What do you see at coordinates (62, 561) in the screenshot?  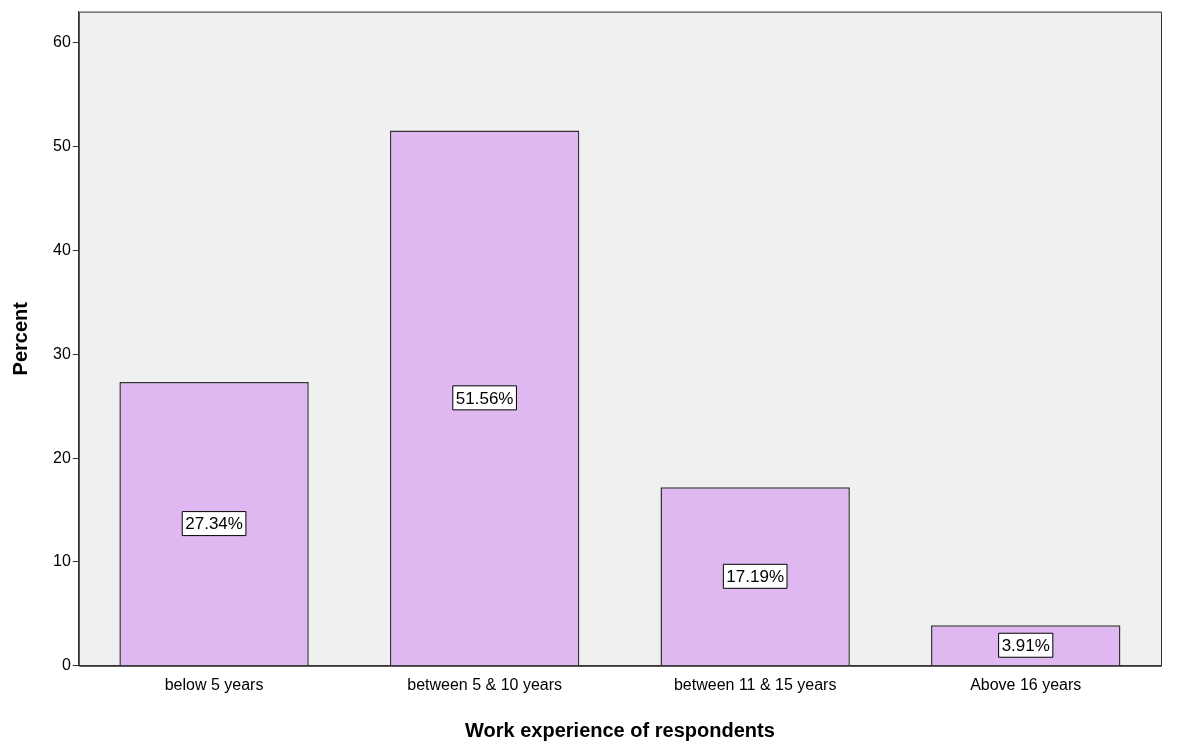 I see `y-tick-label: 10` at bounding box center [62, 561].